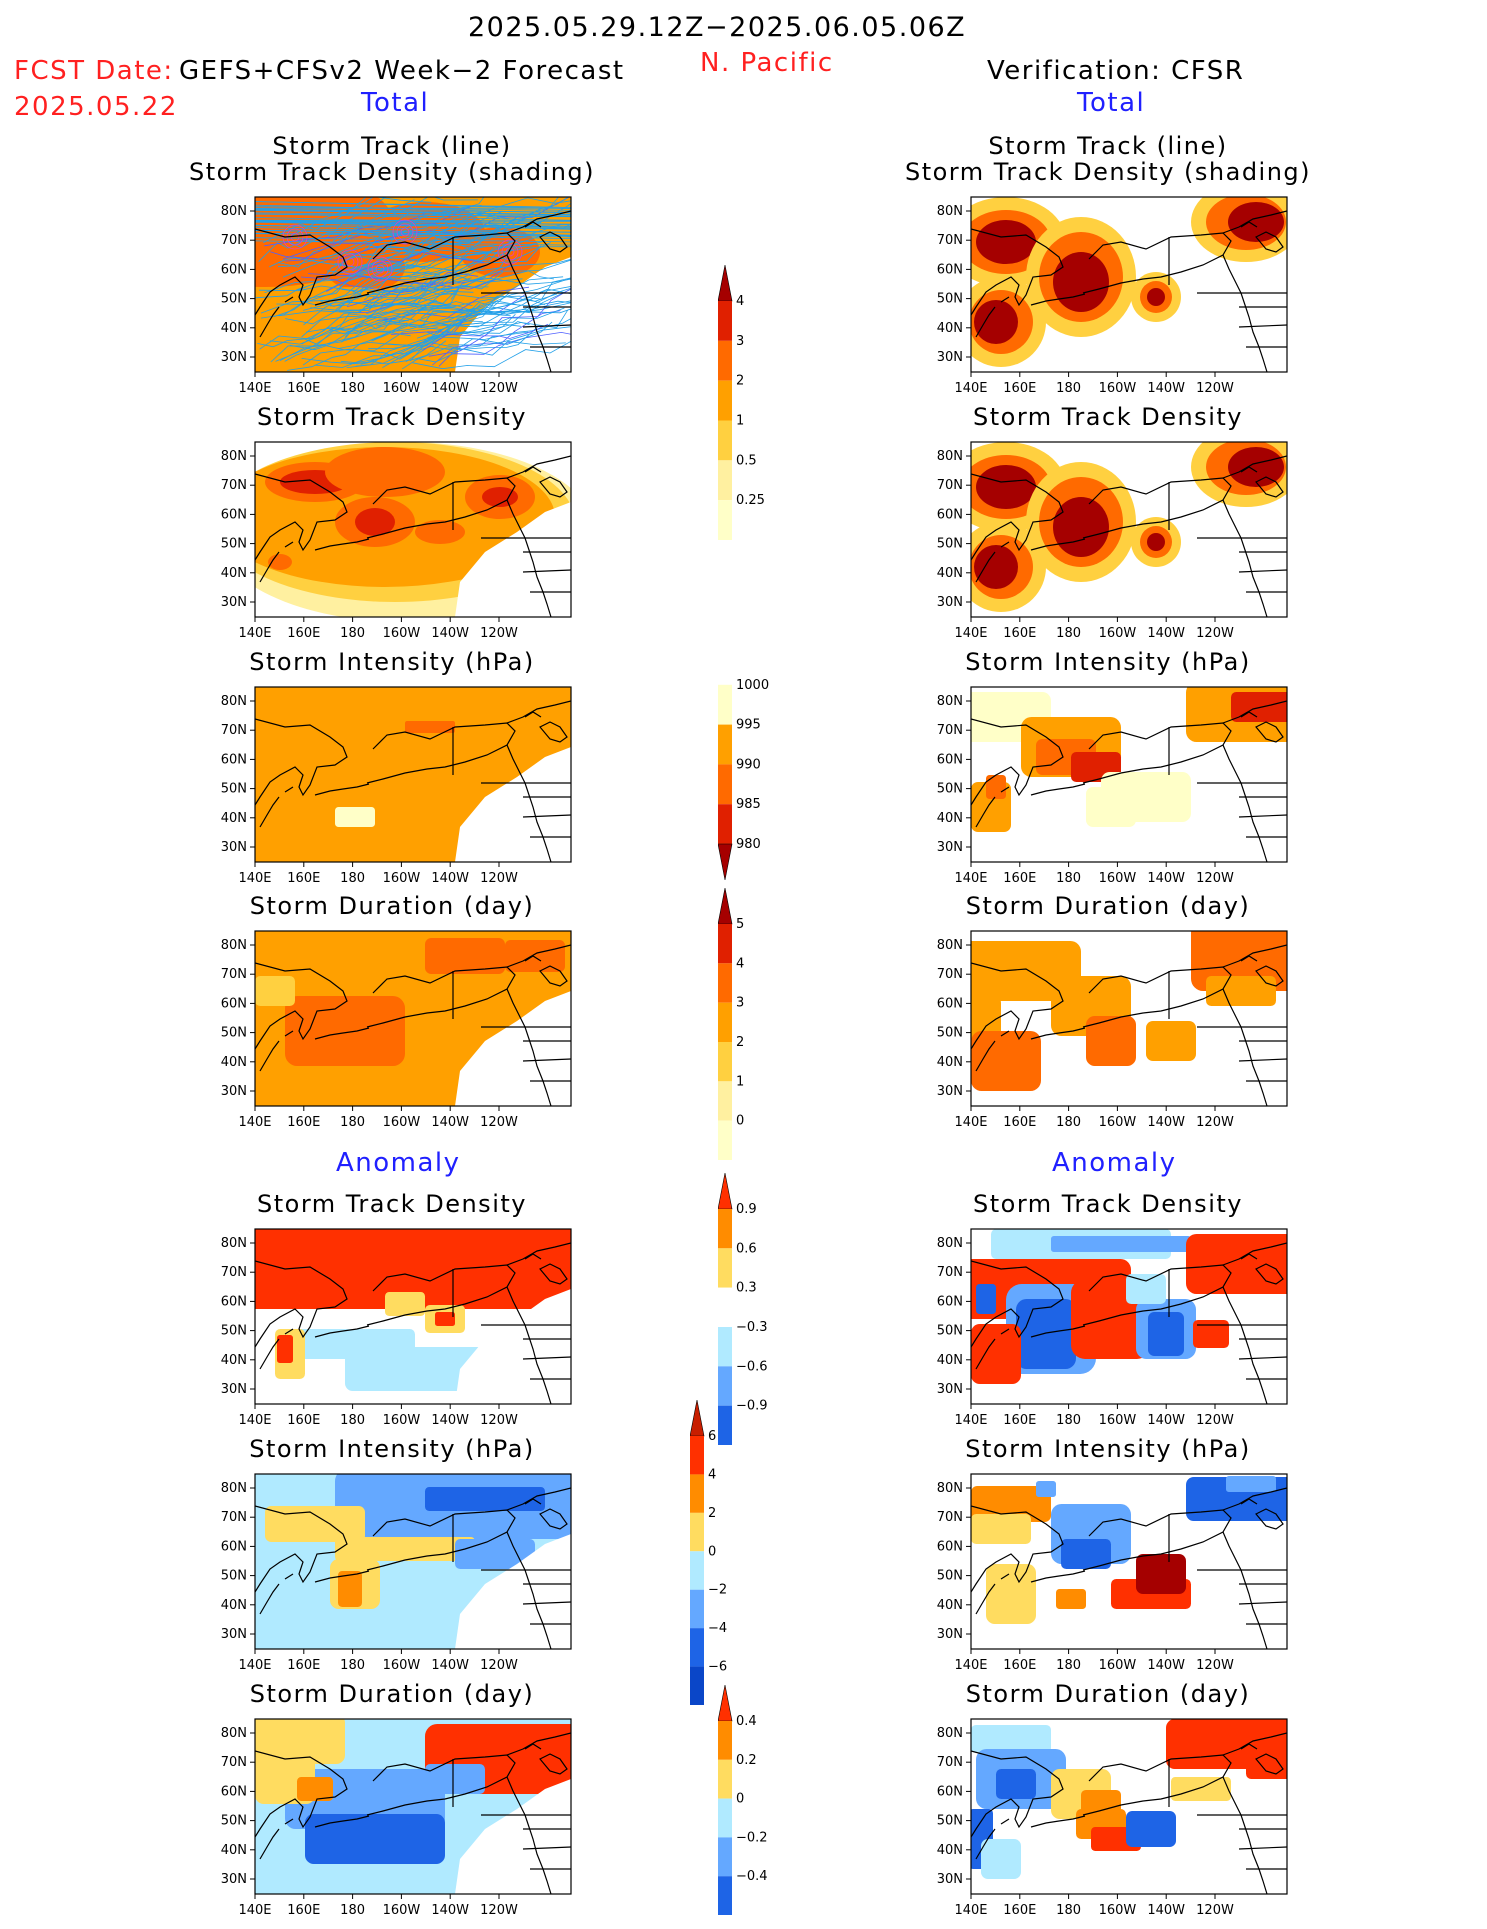 The height and width of the screenshot is (1929, 1487). Describe the element at coordinates (395, 103) in the screenshot. I see `total-label-left: Total` at that location.